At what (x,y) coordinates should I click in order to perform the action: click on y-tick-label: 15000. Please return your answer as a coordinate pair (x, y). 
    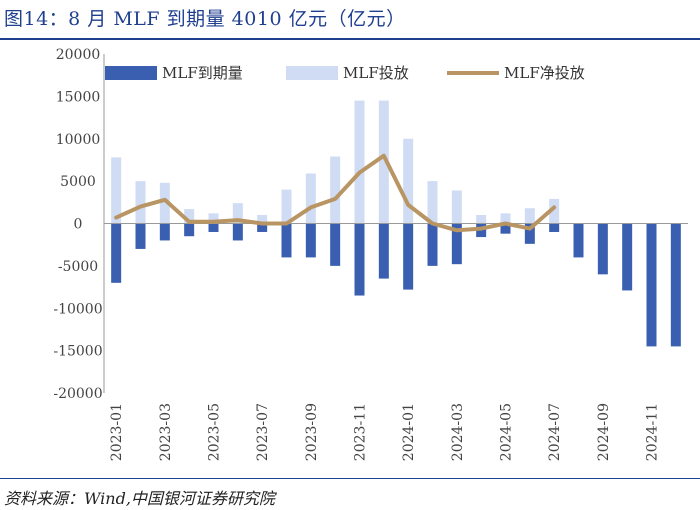
    Looking at the image, I should click on (78, 97).